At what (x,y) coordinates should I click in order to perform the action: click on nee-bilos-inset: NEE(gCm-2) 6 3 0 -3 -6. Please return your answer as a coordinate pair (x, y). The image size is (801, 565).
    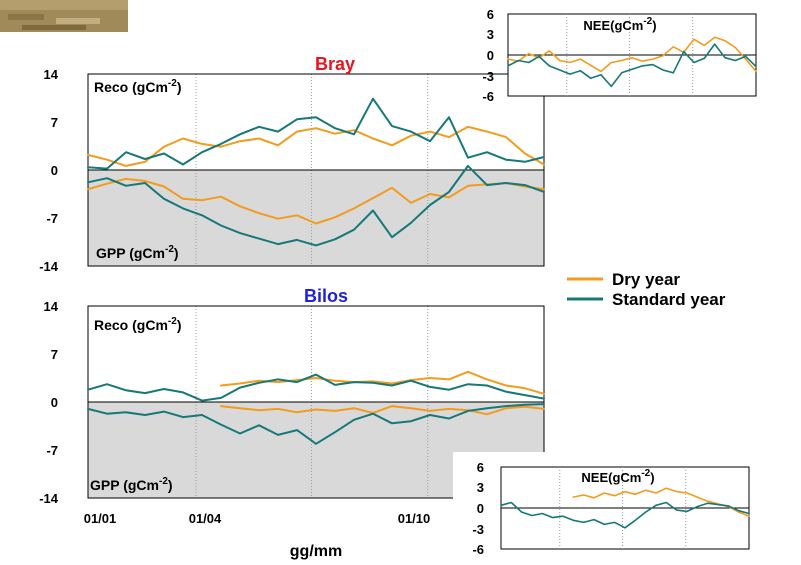
    Looking at the image, I should click on (625, 506).